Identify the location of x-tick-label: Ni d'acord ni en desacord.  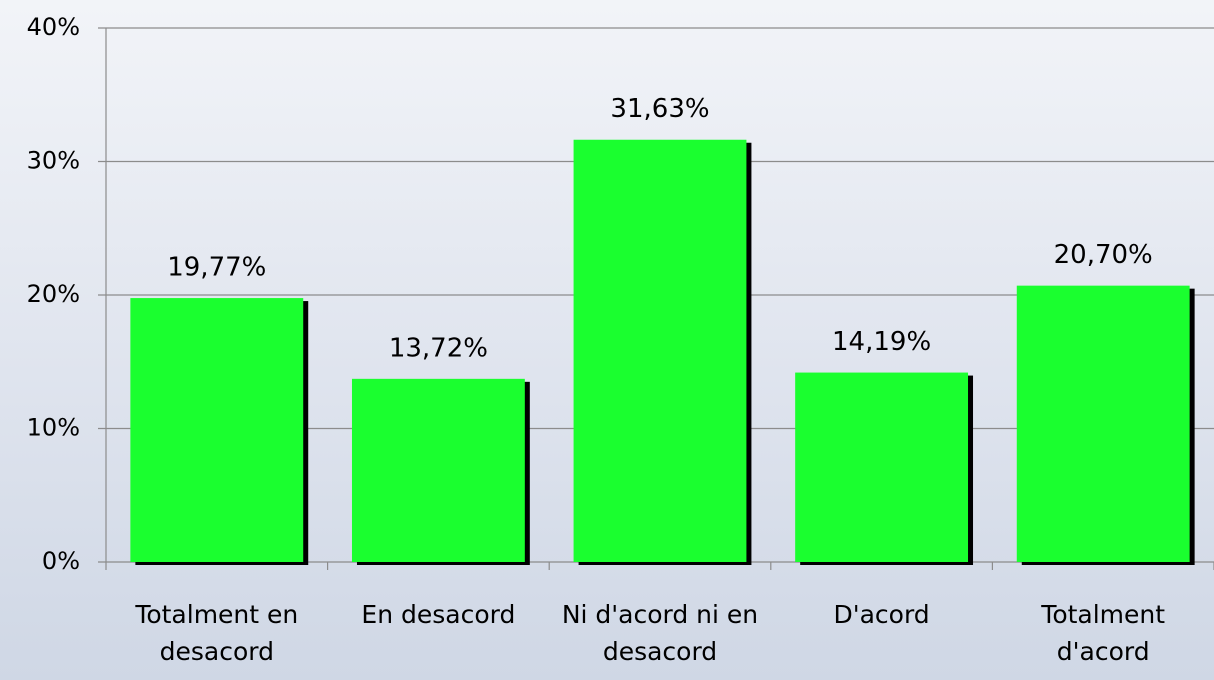
(660, 633).